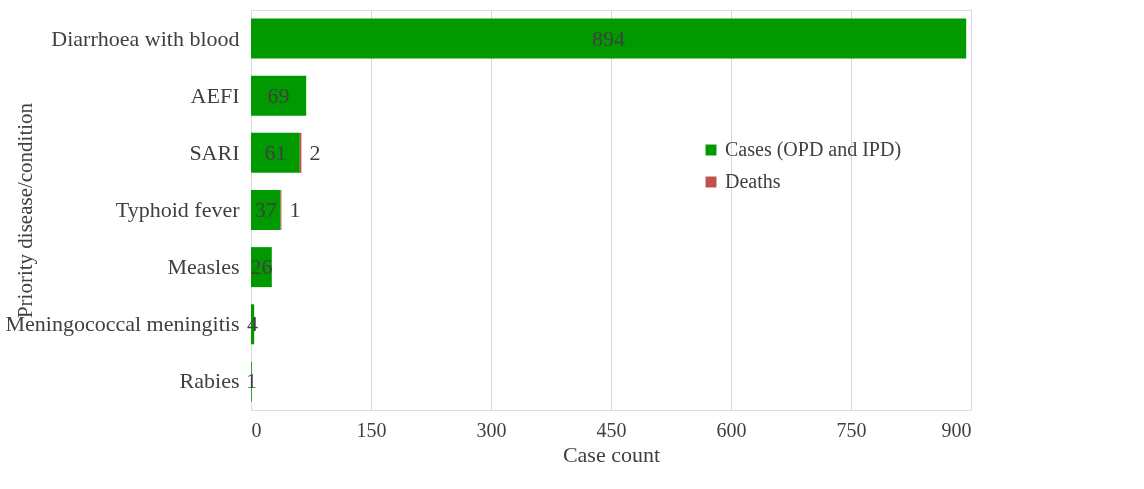  What do you see at coordinates (609, 38) in the screenshot?
I see `data-label: 894` at bounding box center [609, 38].